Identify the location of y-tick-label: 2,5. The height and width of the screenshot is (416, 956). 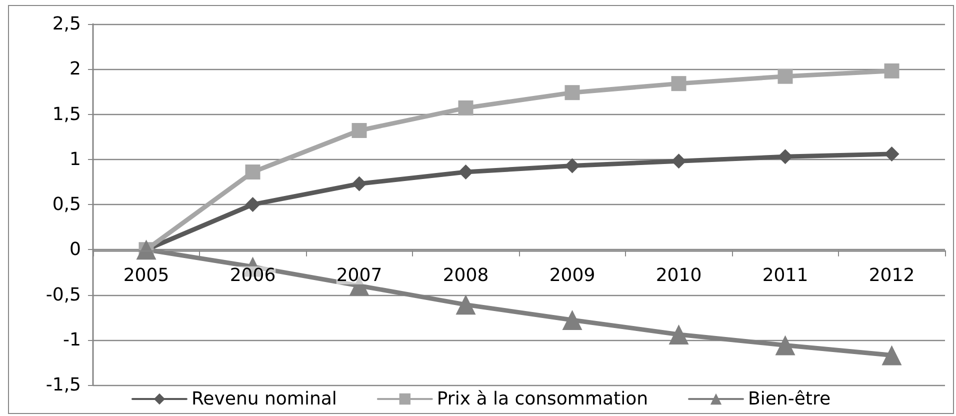
(66, 24).